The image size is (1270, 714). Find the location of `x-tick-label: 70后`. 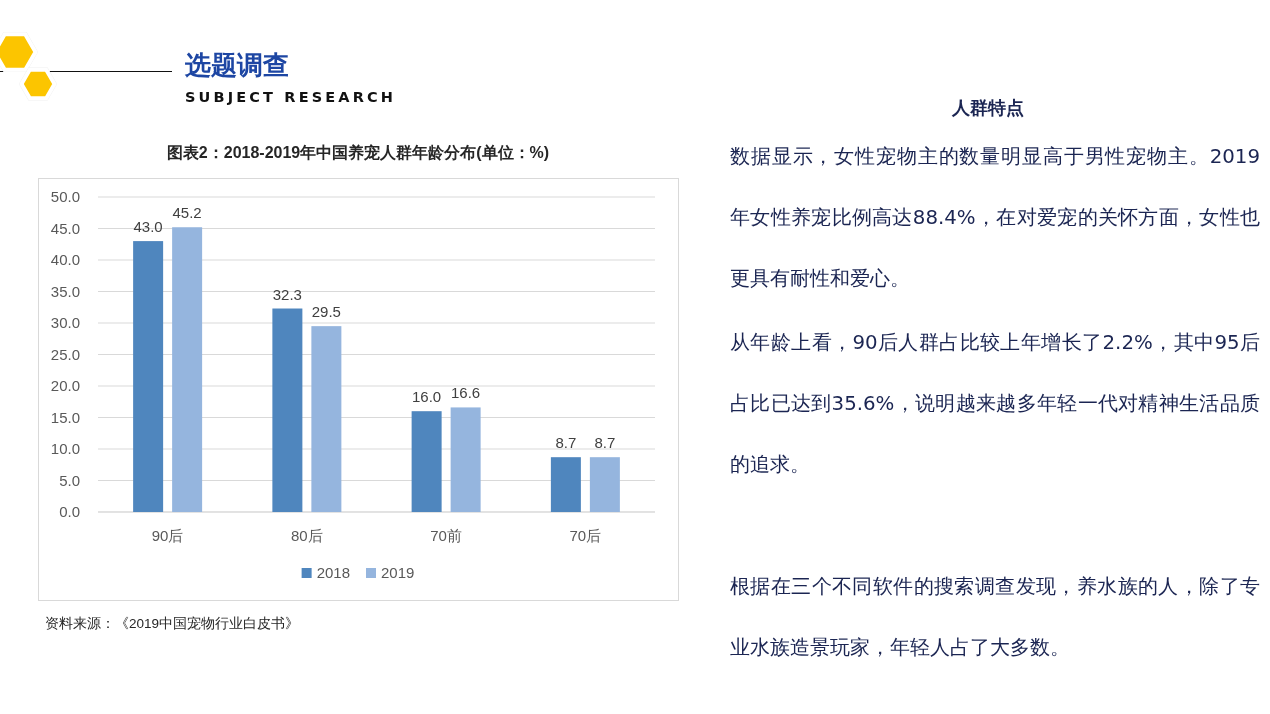

x-tick-label: 70后 is located at coordinates (585, 535).